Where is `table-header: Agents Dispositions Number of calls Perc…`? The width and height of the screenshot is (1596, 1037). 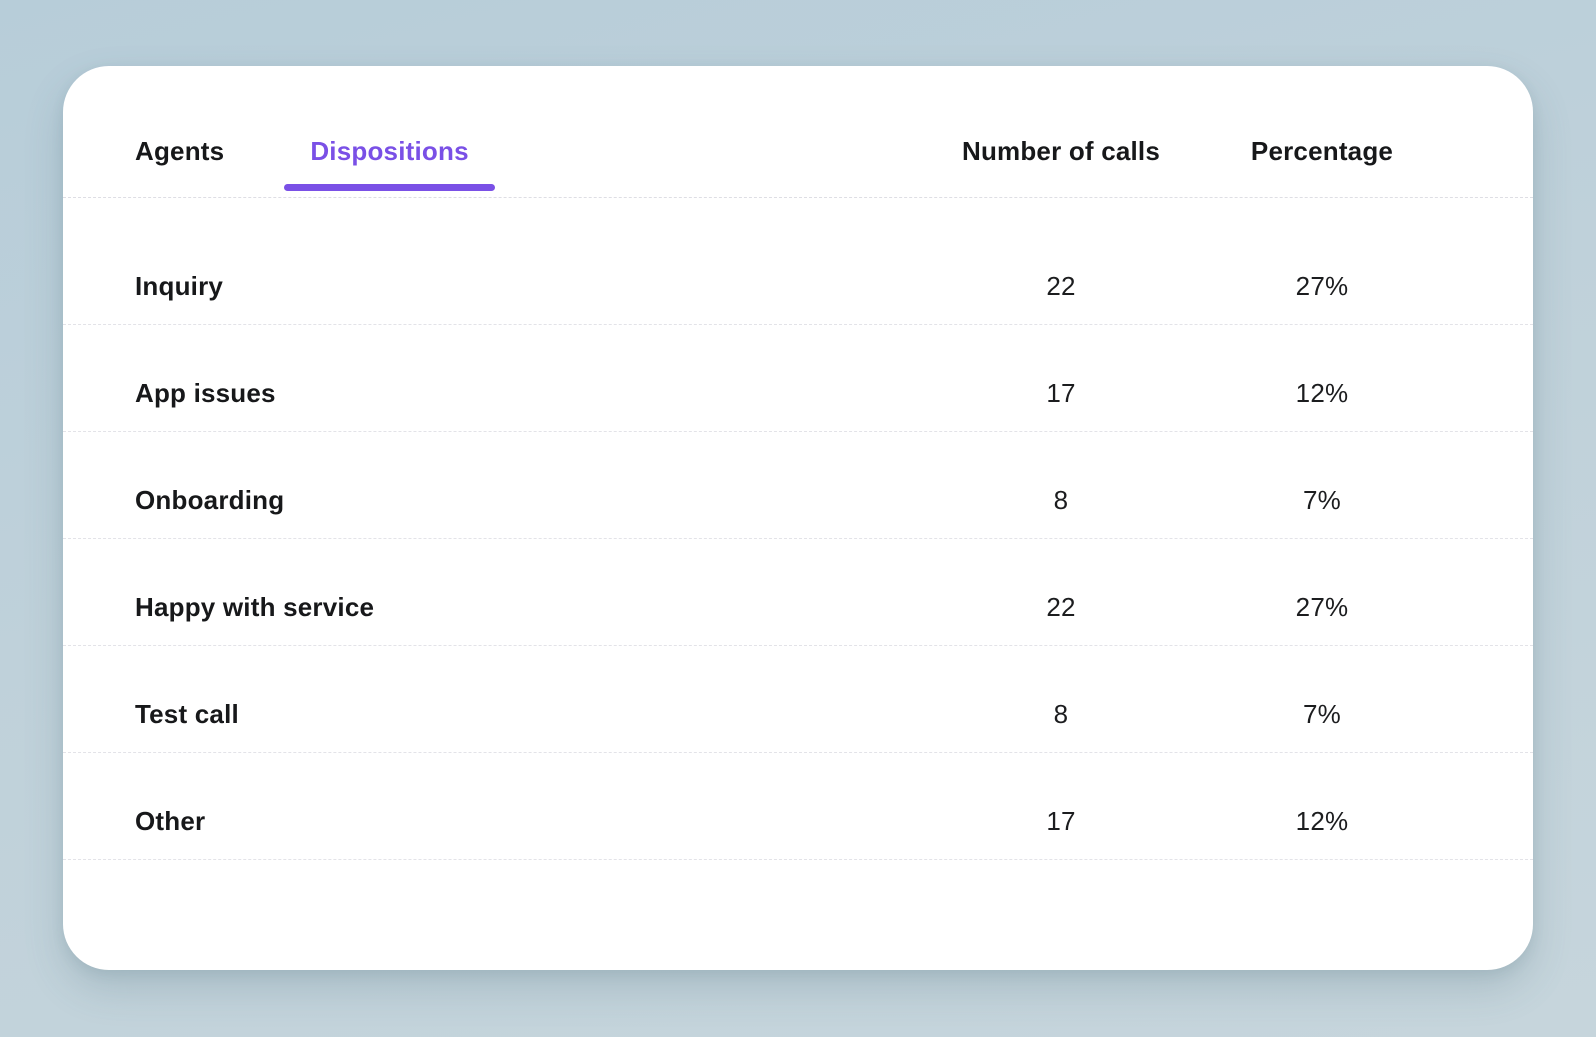 table-header: Agents Dispositions Number of calls Perc… is located at coordinates (798, 132).